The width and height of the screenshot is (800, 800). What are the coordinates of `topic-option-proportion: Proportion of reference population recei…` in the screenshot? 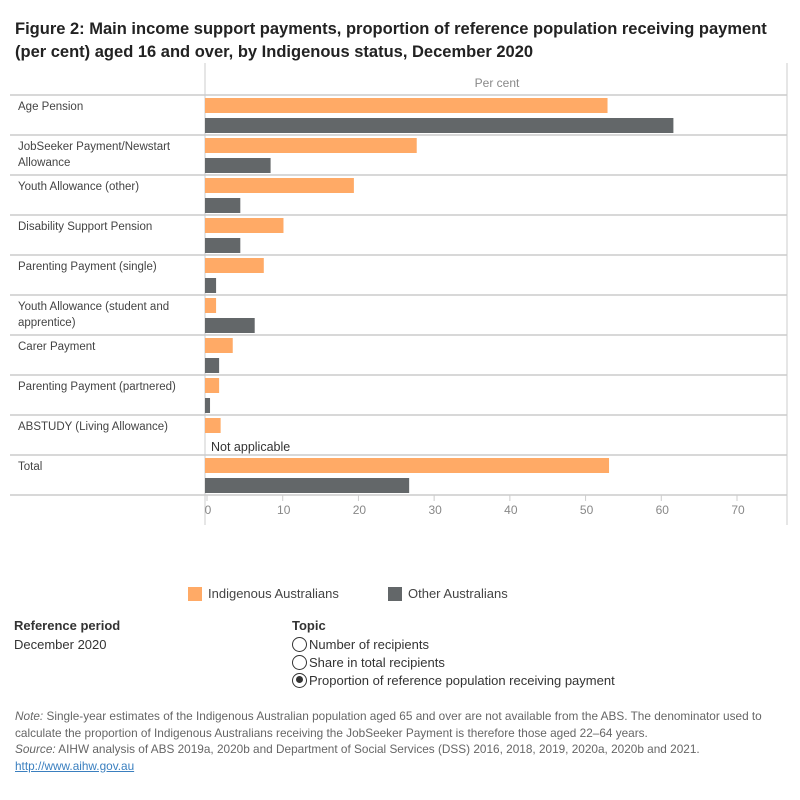 It's located at (453, 680).